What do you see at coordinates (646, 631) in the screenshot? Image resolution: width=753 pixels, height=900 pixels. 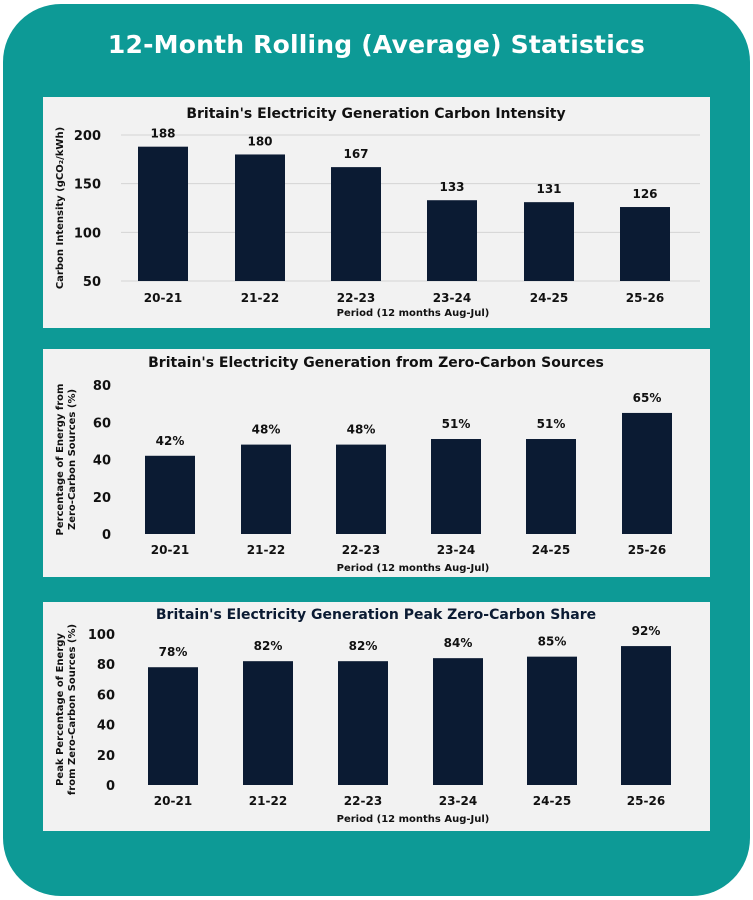 I see `data-label: 92%` at bounding box center [646, 631].